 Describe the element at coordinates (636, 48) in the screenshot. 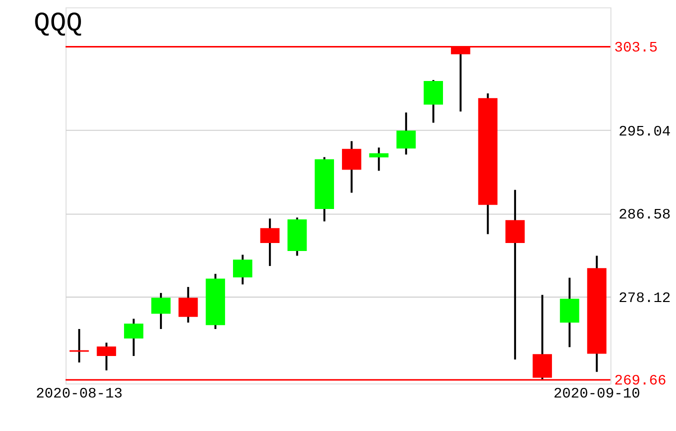

I see `ref-line-label: 303.5` at that location.